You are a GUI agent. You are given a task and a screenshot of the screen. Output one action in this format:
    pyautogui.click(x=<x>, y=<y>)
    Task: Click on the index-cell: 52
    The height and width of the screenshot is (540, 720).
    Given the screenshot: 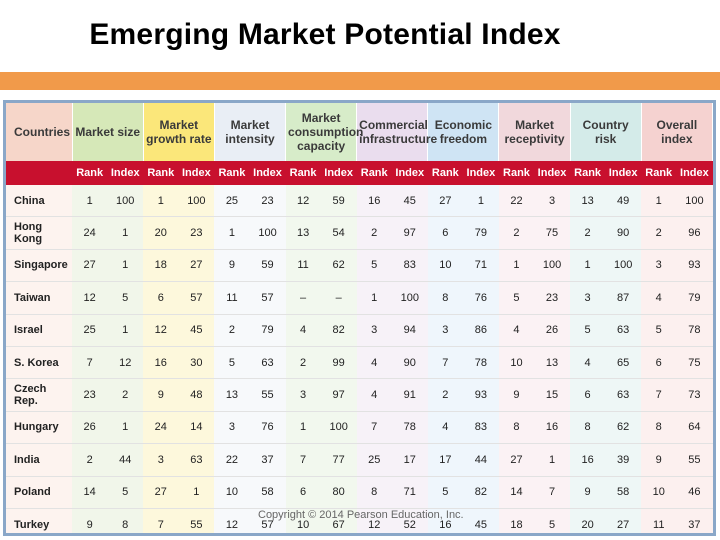 What is the action you would take?
    pyautogui.click(x=409, y=520)
    